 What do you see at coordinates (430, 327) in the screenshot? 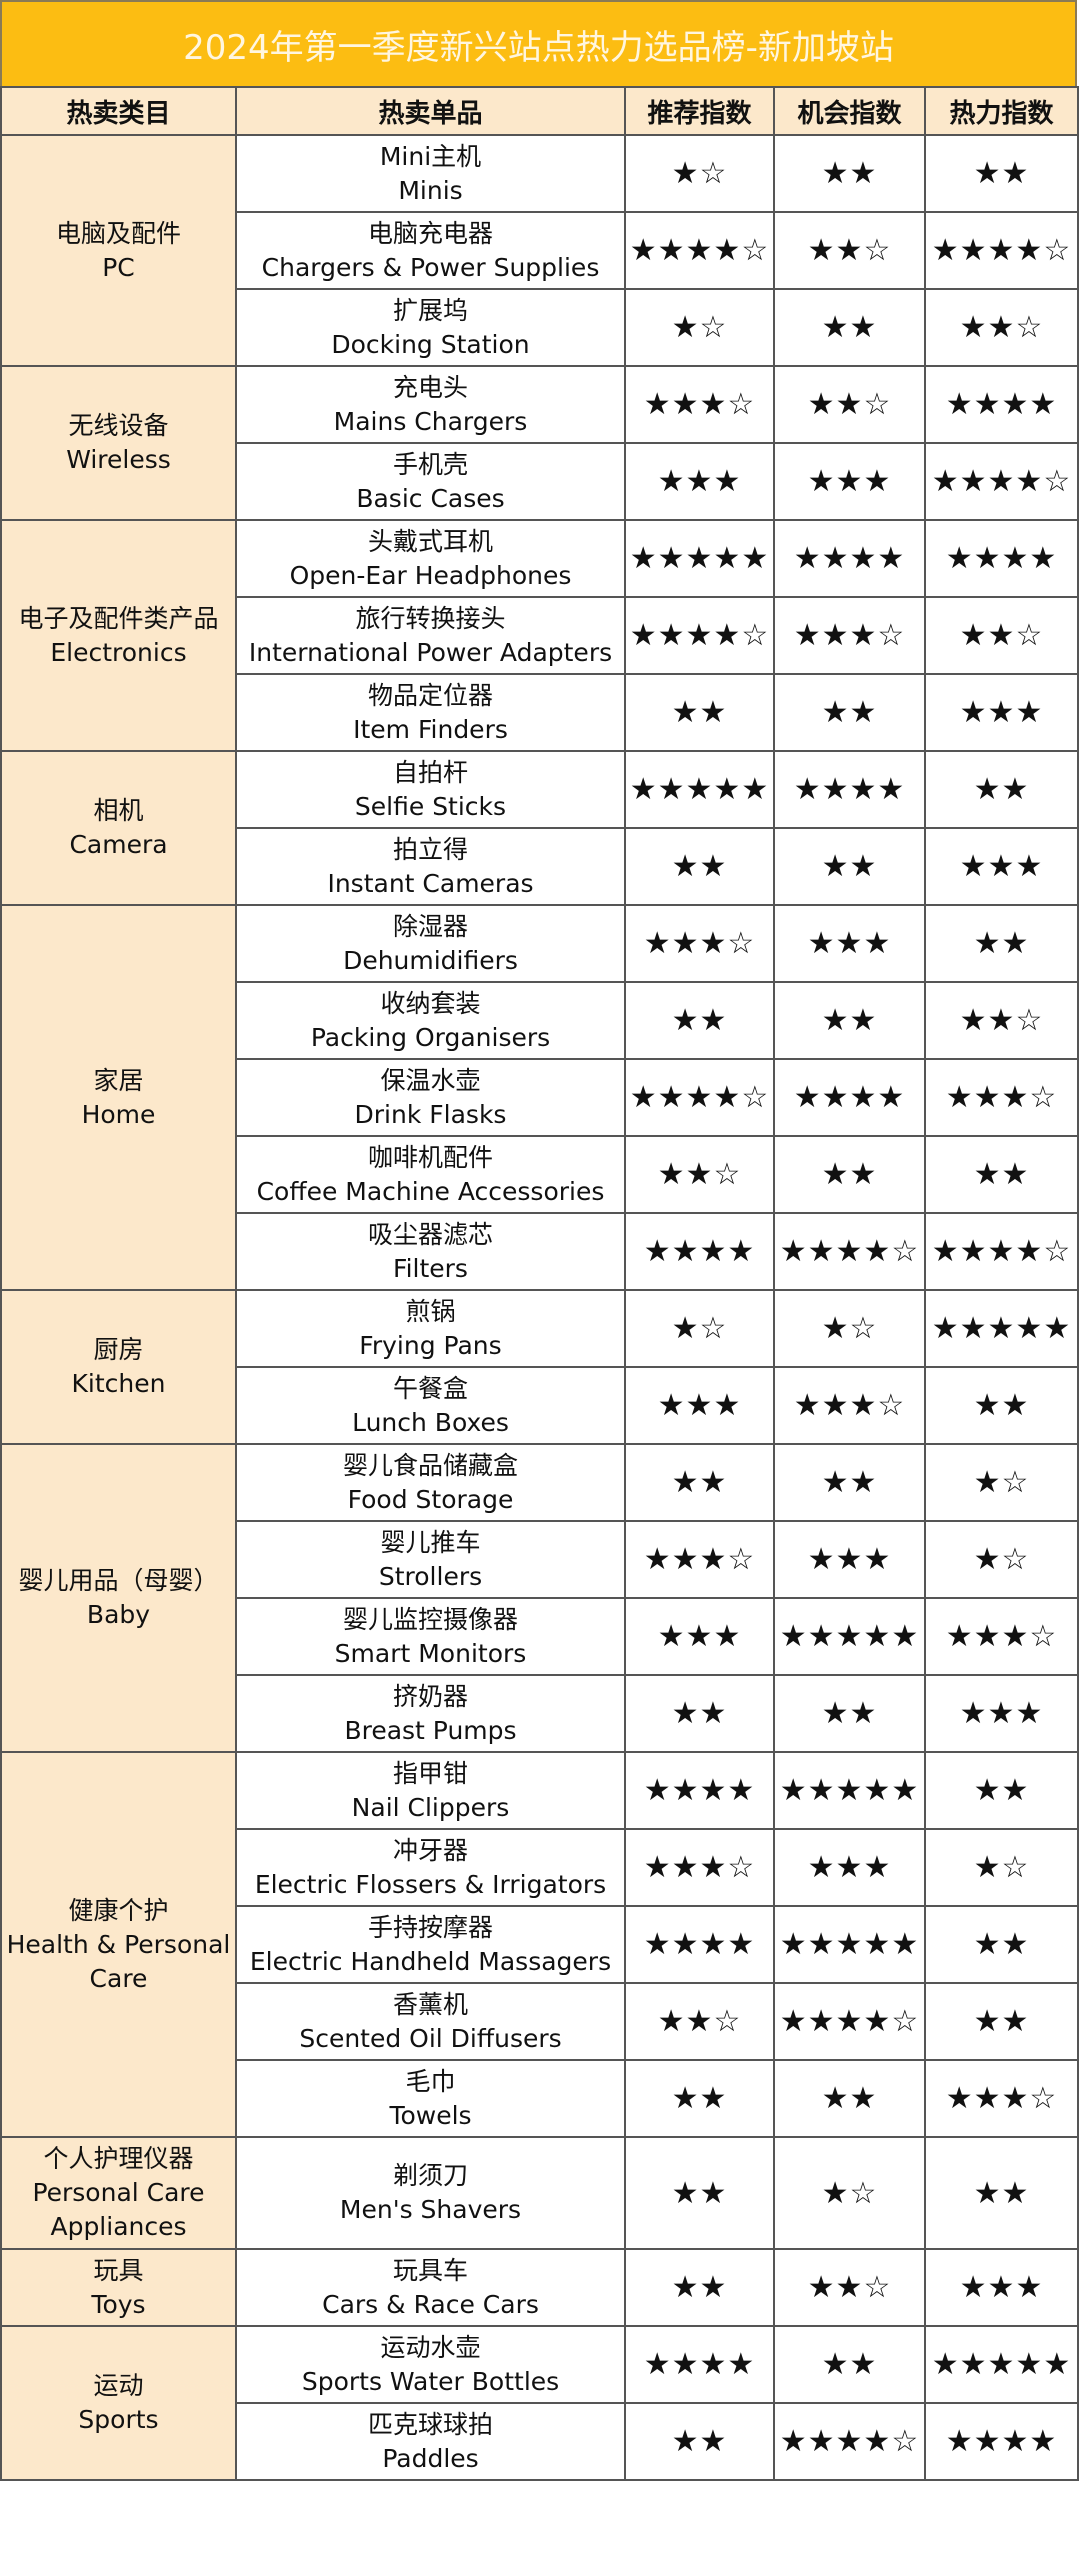
I see `item-cell: 扩展坞 Docking Station` at bounding box center [430, 327].